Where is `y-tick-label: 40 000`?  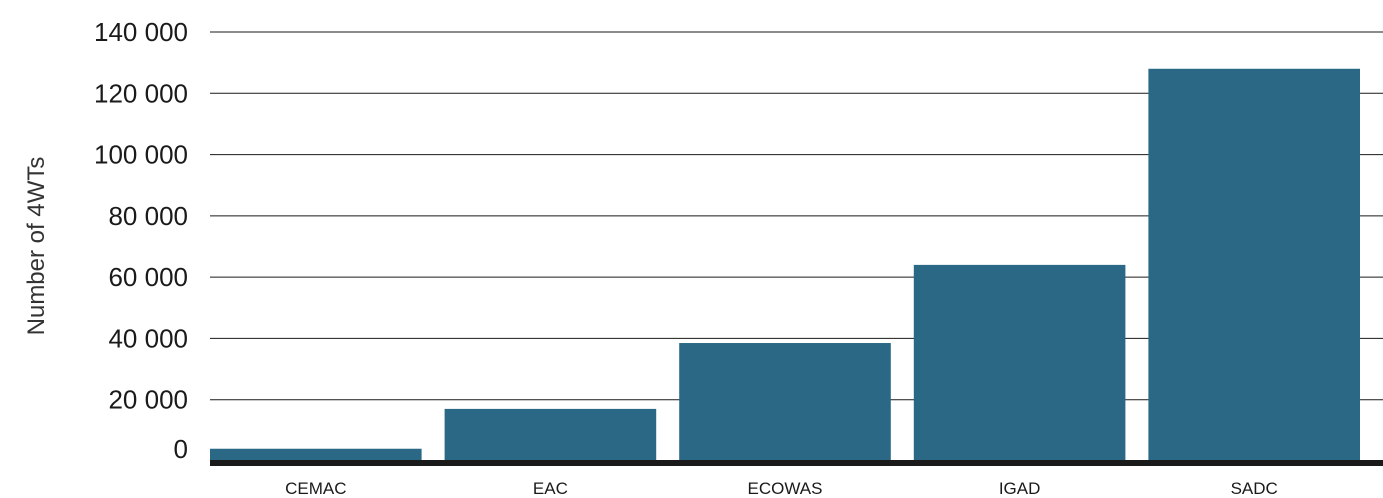
y-tick-label: 40 000 is located at coordinates (148, 338).